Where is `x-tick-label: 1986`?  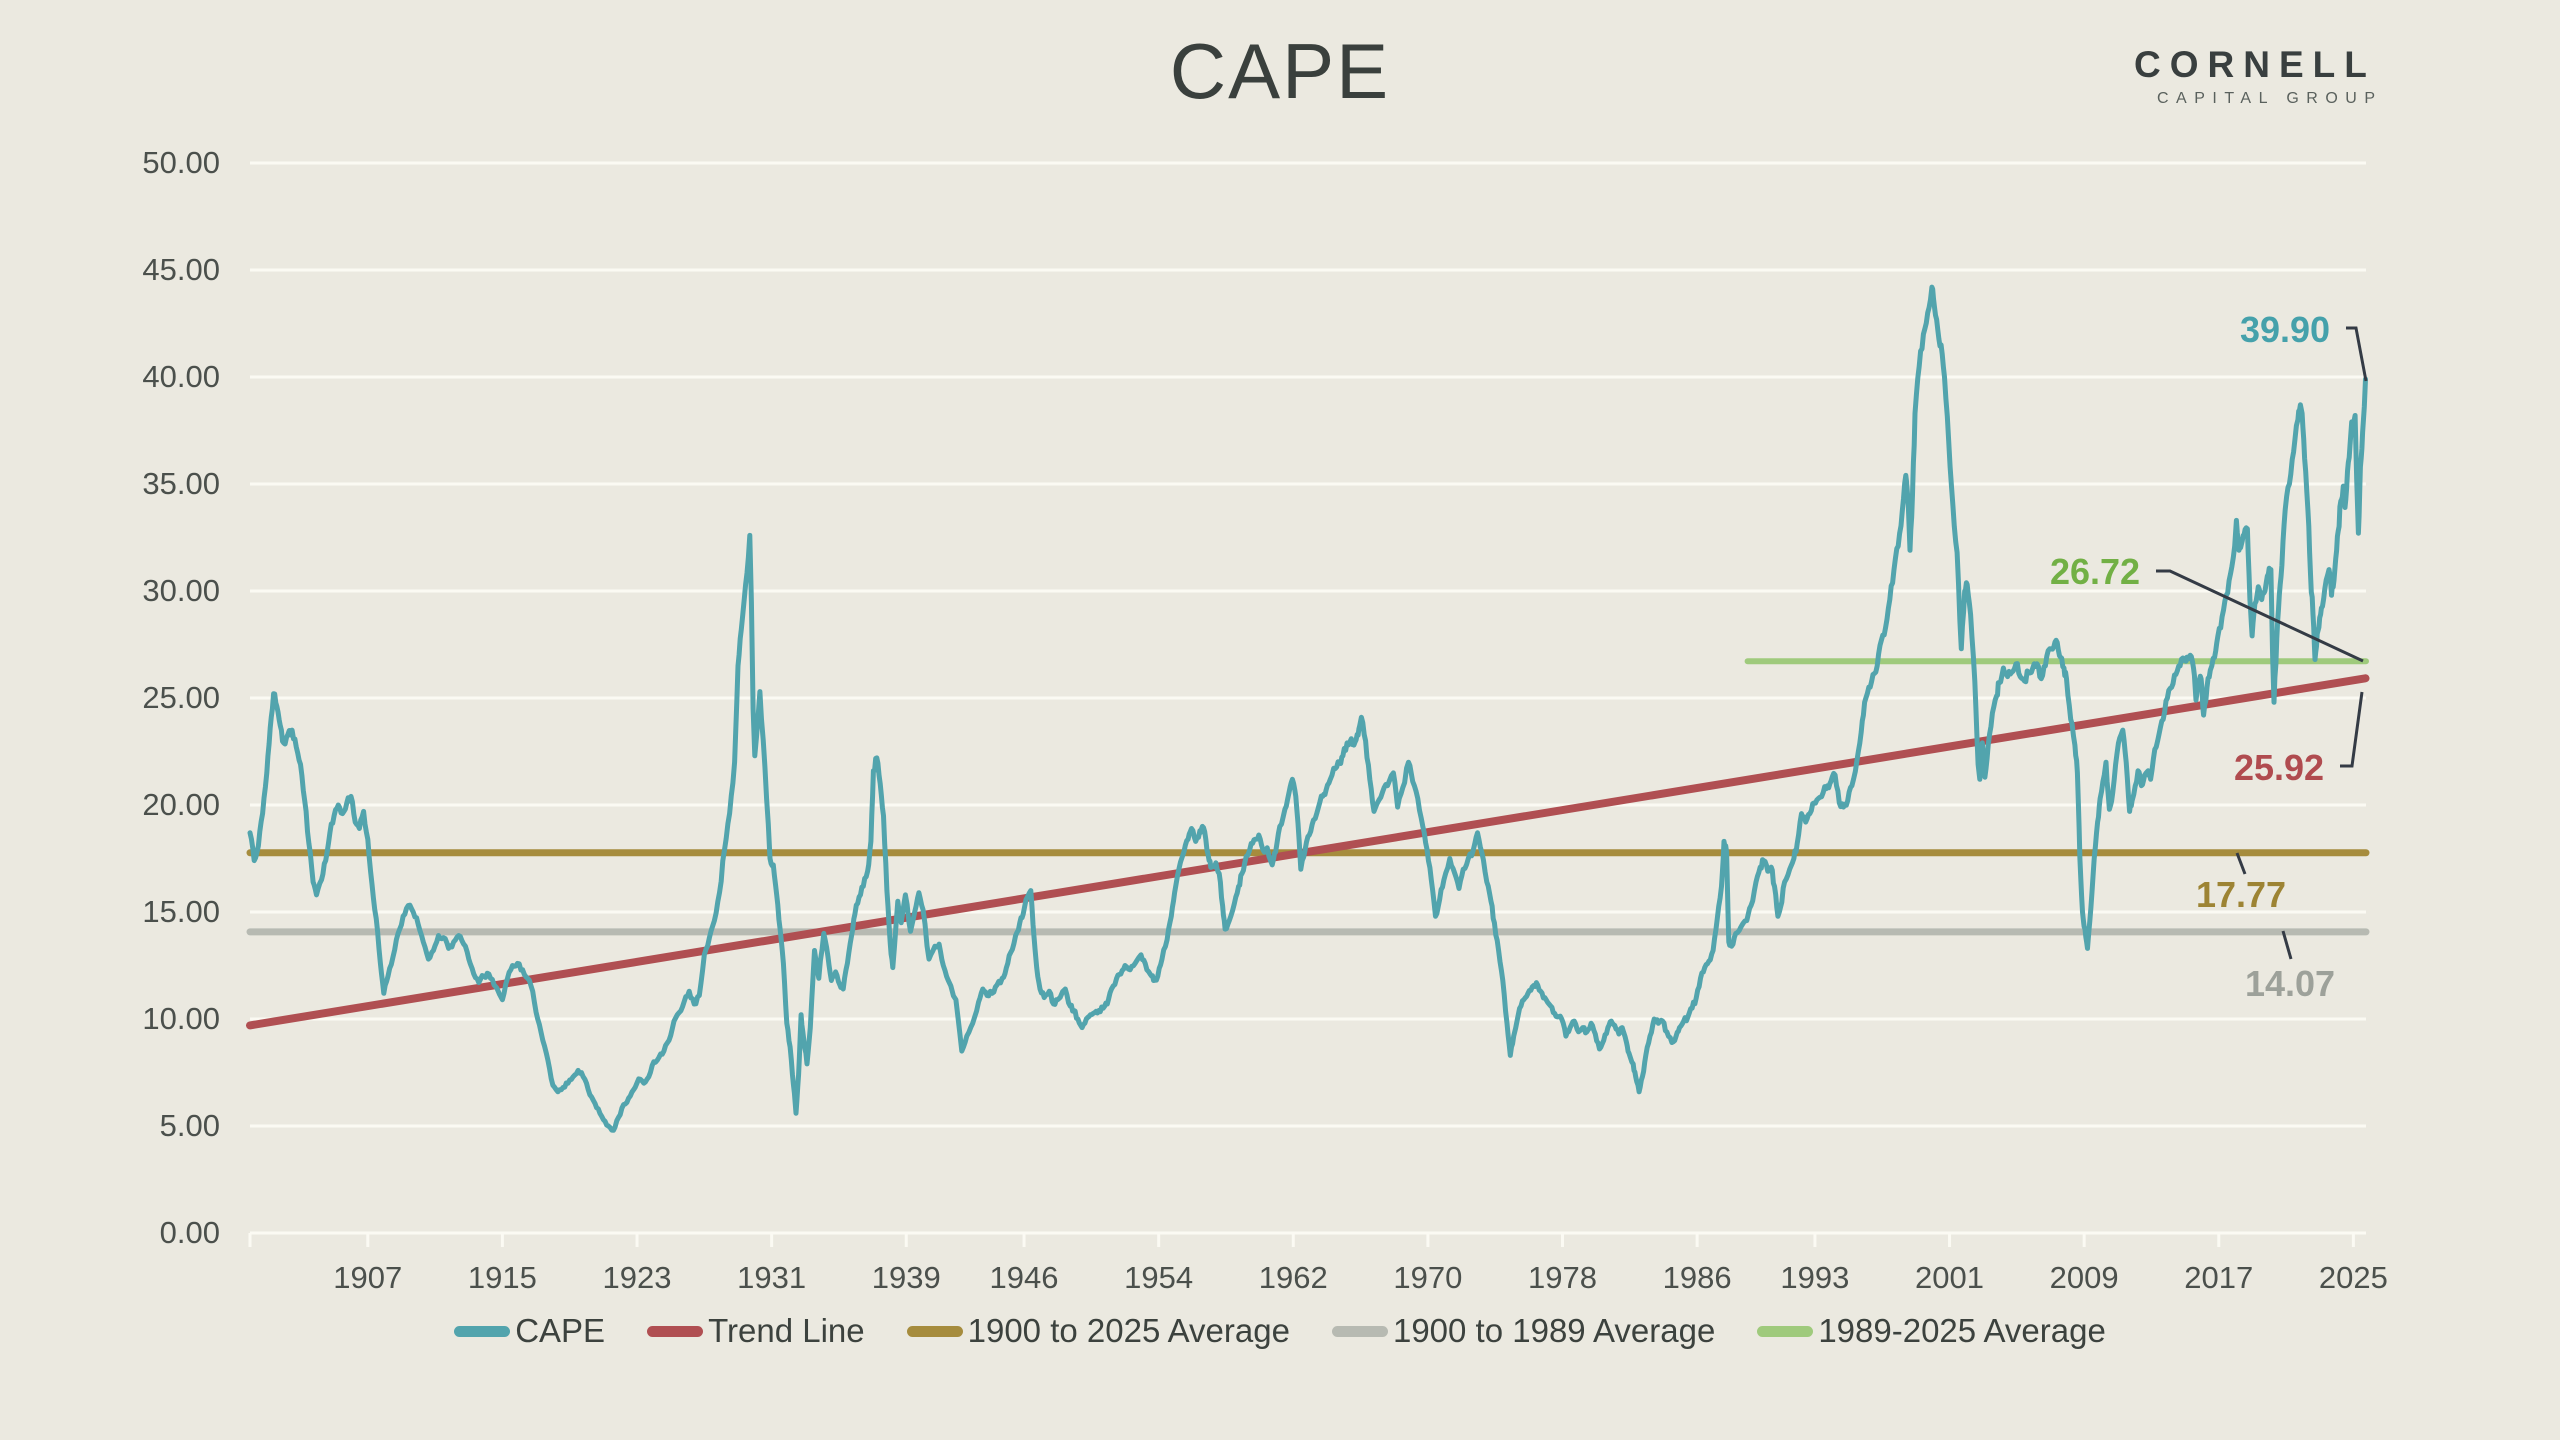 x-tick-label: 1986 is located at coordinates (1697, 1277).